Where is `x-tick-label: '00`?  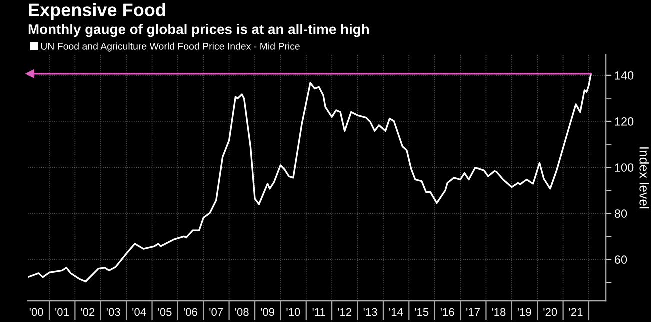 x-tick-label: '00 is located at coordinates (37, 312).